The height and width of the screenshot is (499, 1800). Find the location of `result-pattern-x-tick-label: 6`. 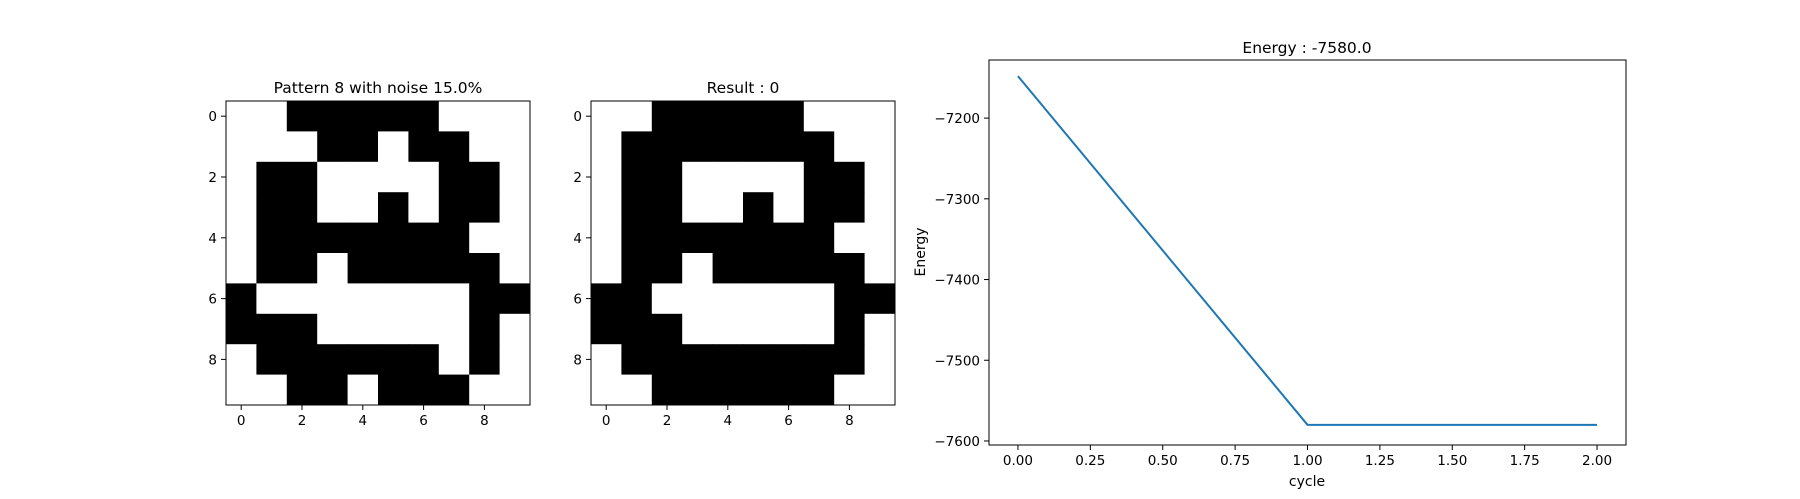

result-pattern-x-tick-label: 6 is located at coordinates (788, 421).